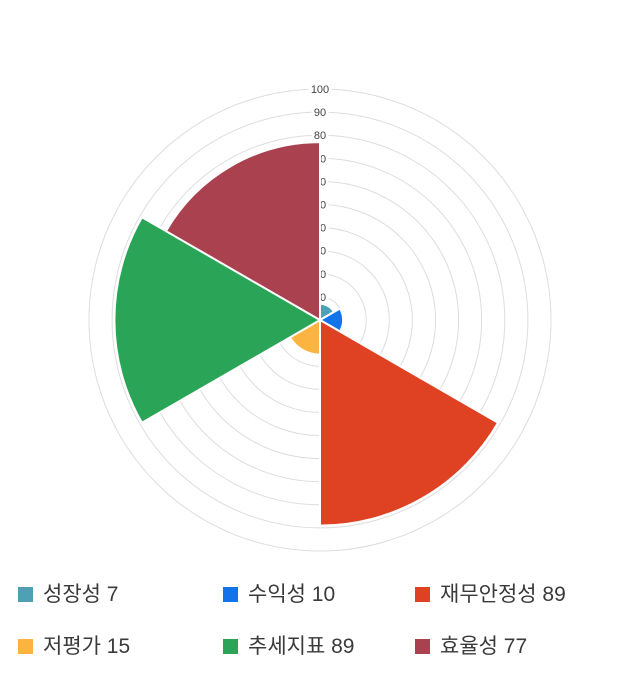 The width and height of the screenshot is (640, 700). I want to click on legend-item-추세지표: 추세지표 89, so click(288, 647).